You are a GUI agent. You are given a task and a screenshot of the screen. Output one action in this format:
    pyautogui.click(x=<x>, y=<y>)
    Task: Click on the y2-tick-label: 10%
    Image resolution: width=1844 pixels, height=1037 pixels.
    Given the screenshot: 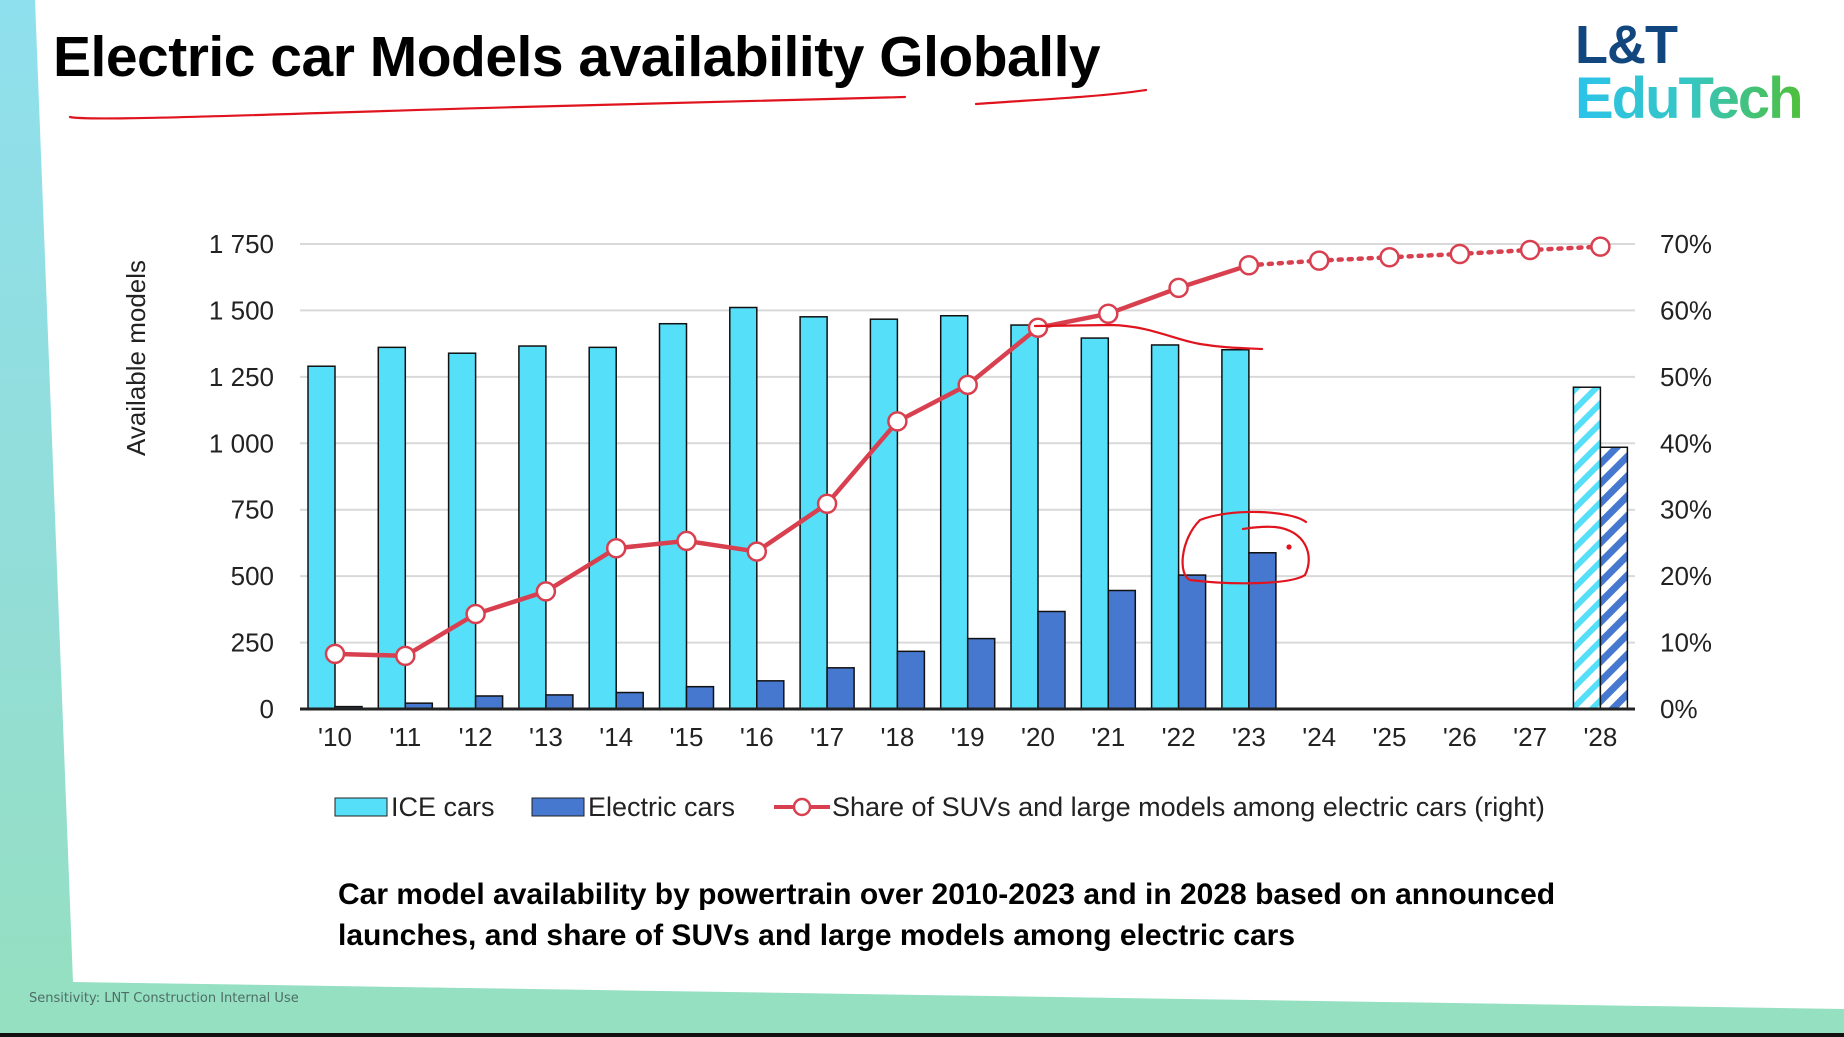 What is the action you would take?
    pyautogui.click(x=1686, y=643)
    